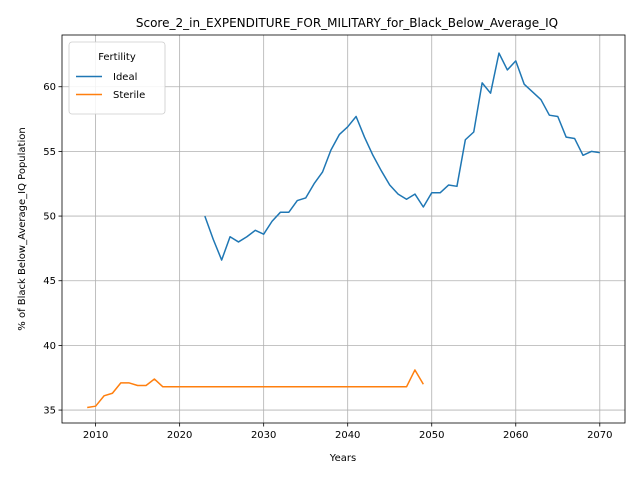  What do you see at coordinates (49, 281) in the screenshot?
I see `y-tick-label: 45` at bounding box center [49, 281].